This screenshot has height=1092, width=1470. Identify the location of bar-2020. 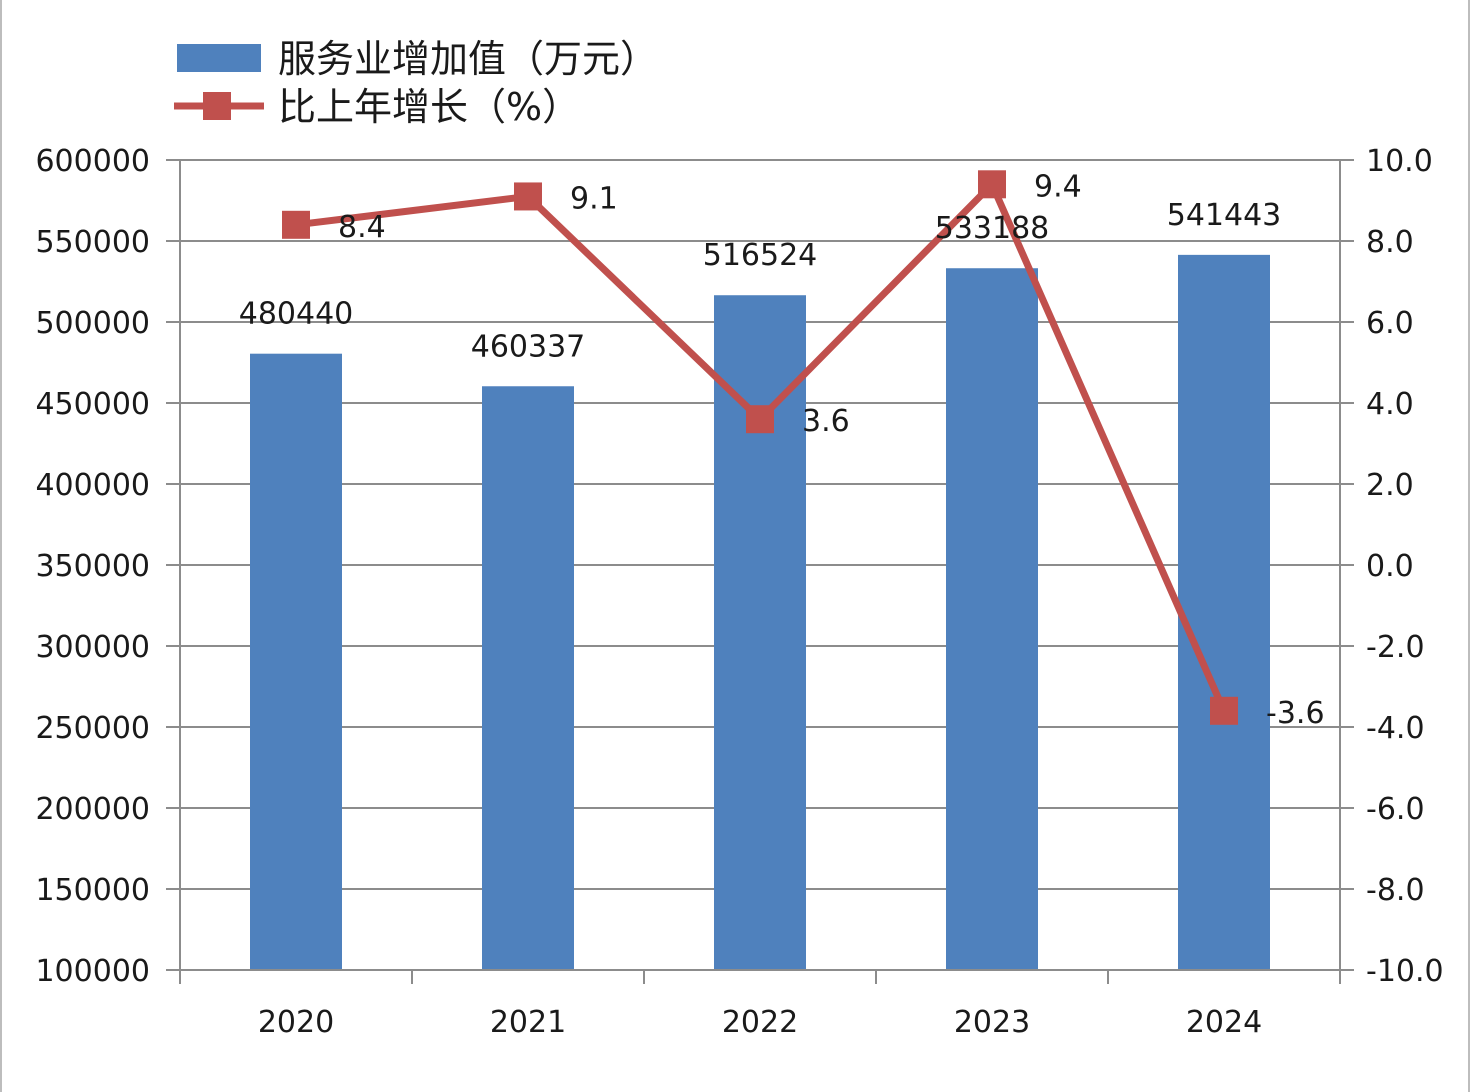
(296, 661).